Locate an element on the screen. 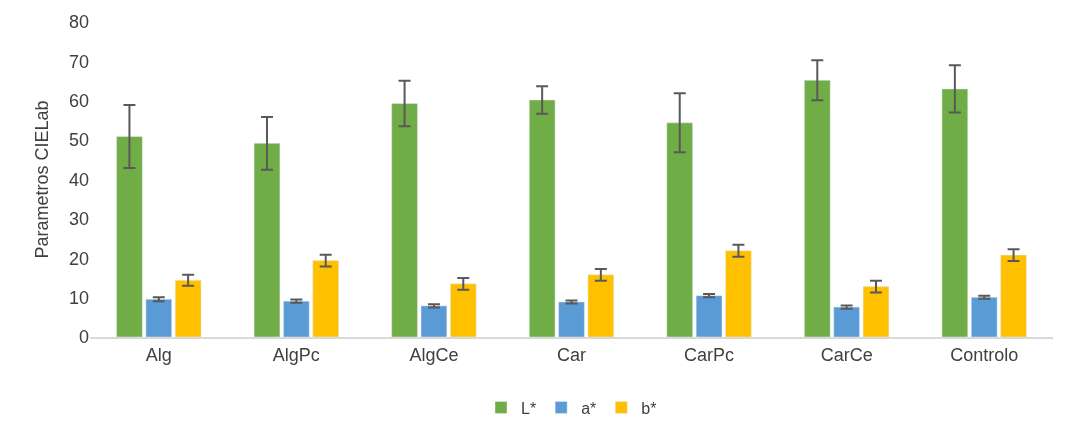  y-tick-label: 30 is located at coordinates (78, 219).